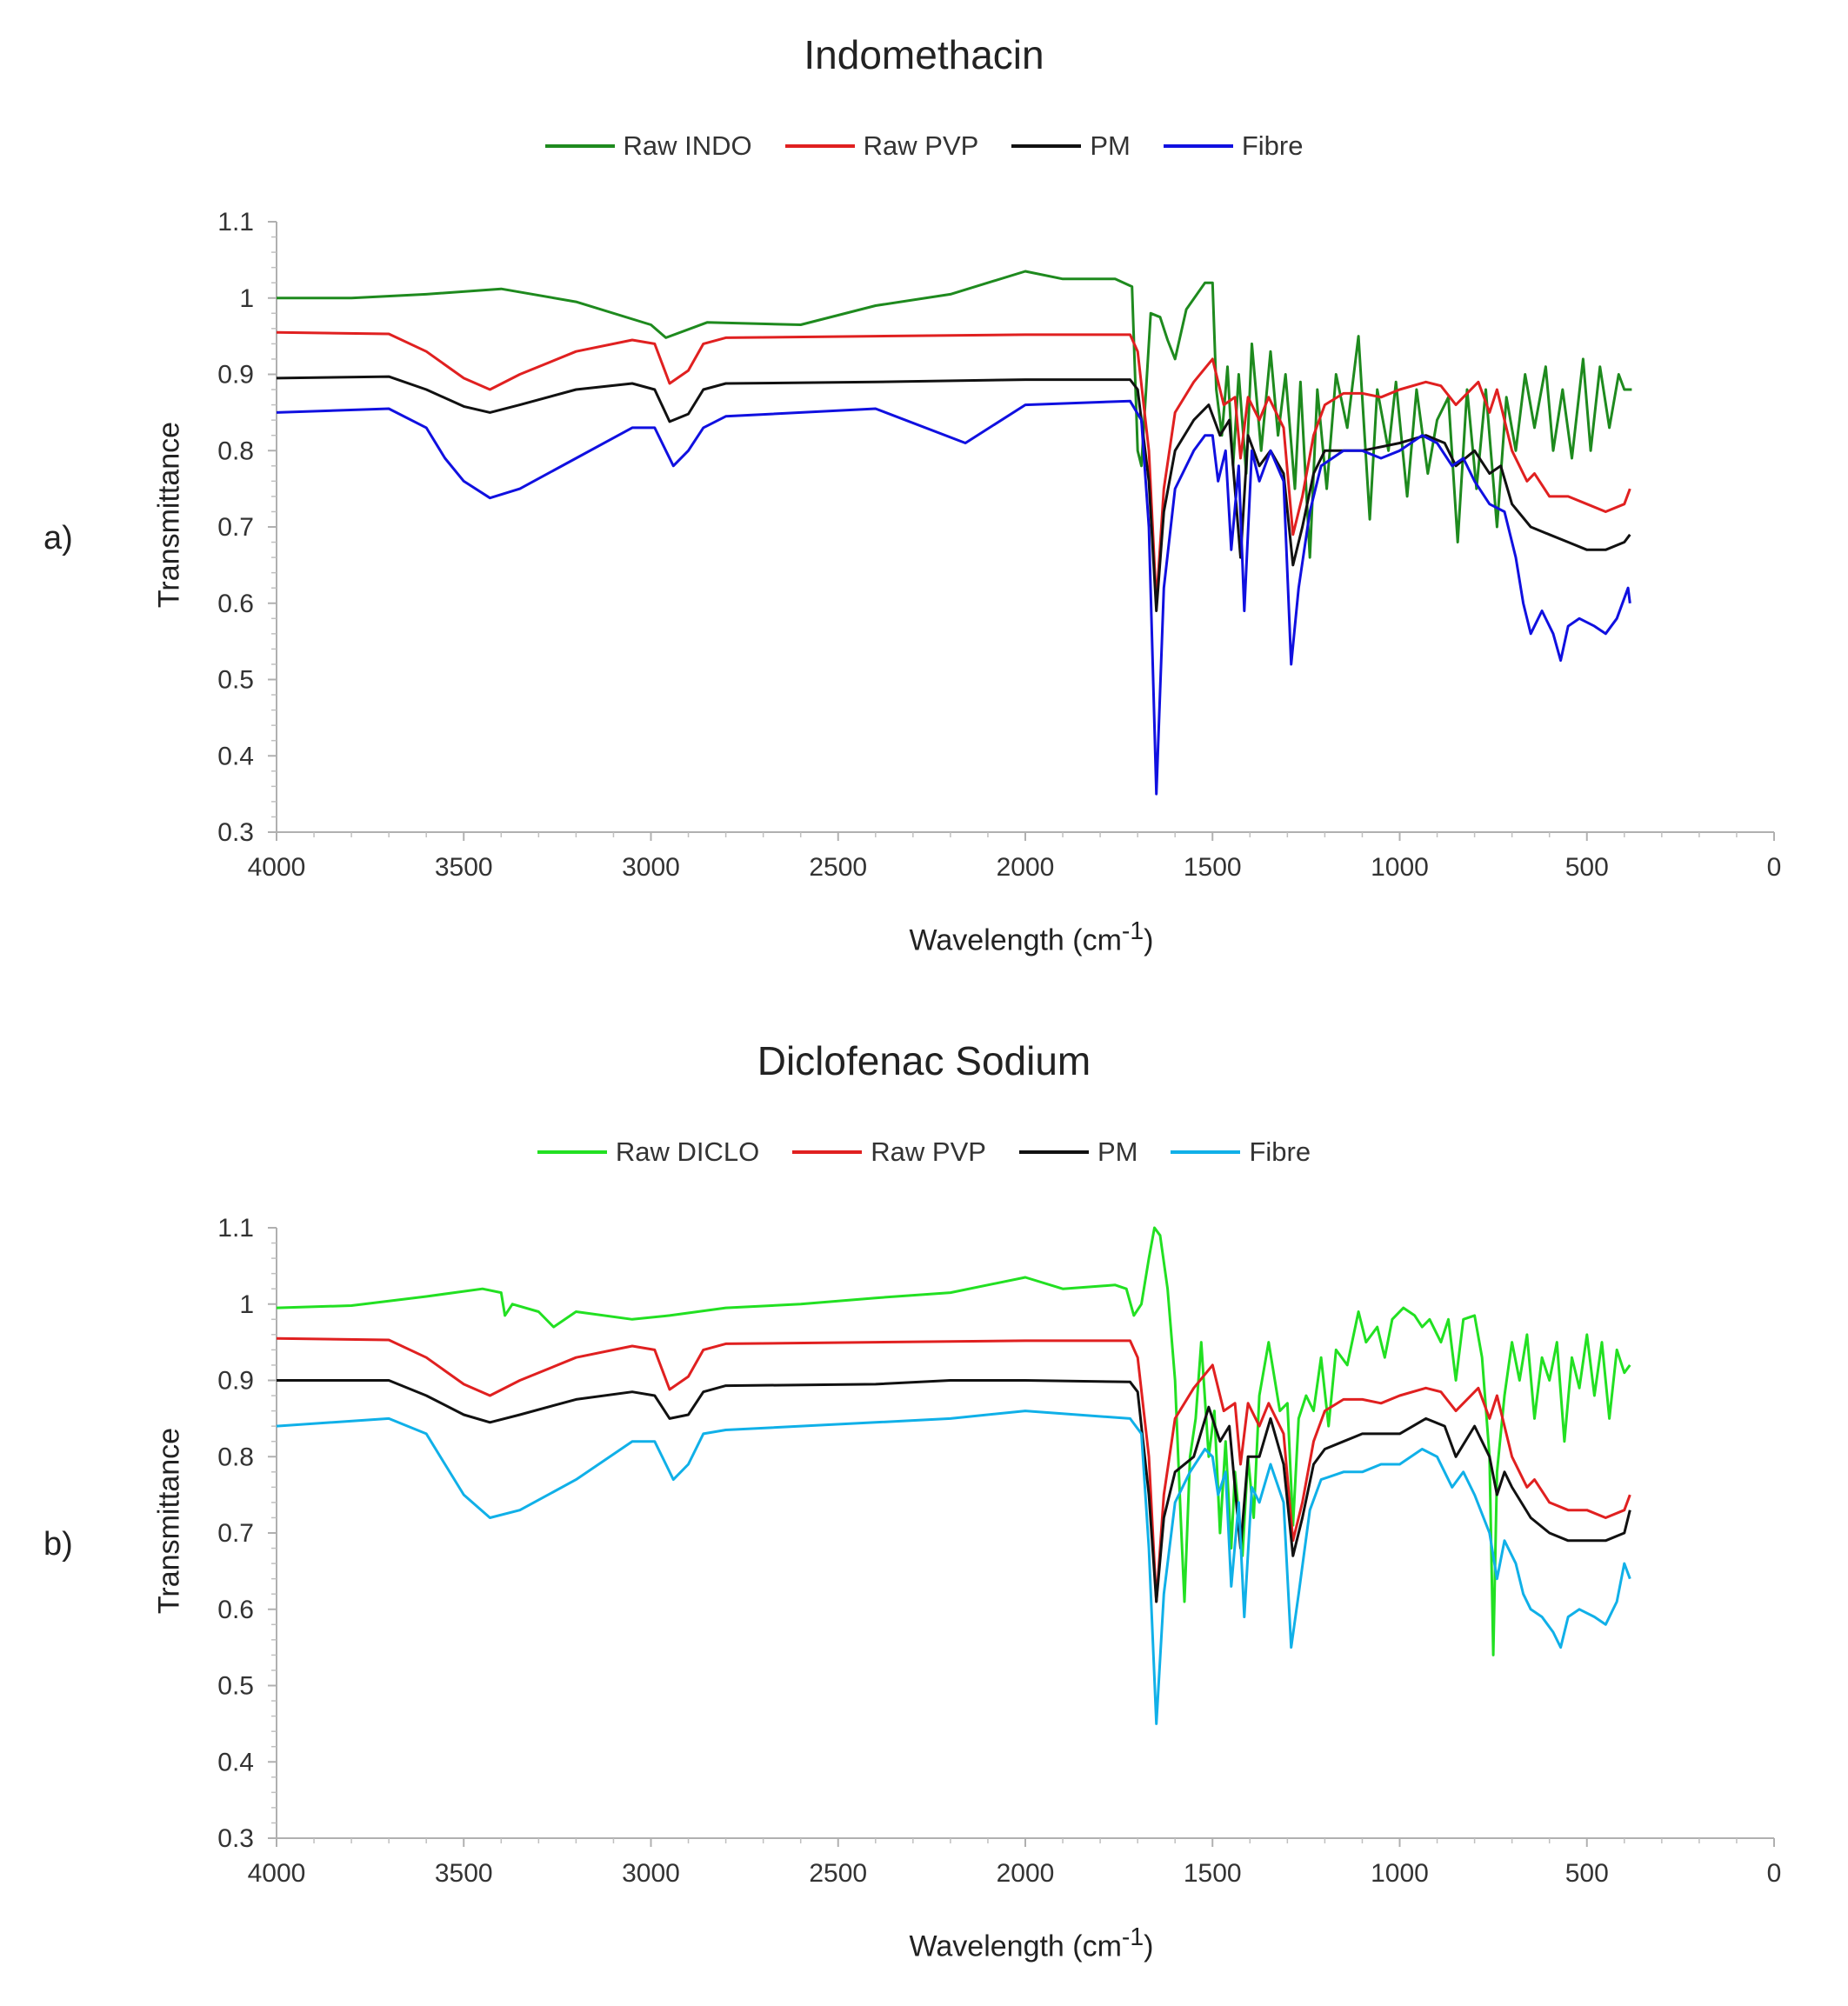  I want to click on series-line-raw-indo, so click(955, 414).